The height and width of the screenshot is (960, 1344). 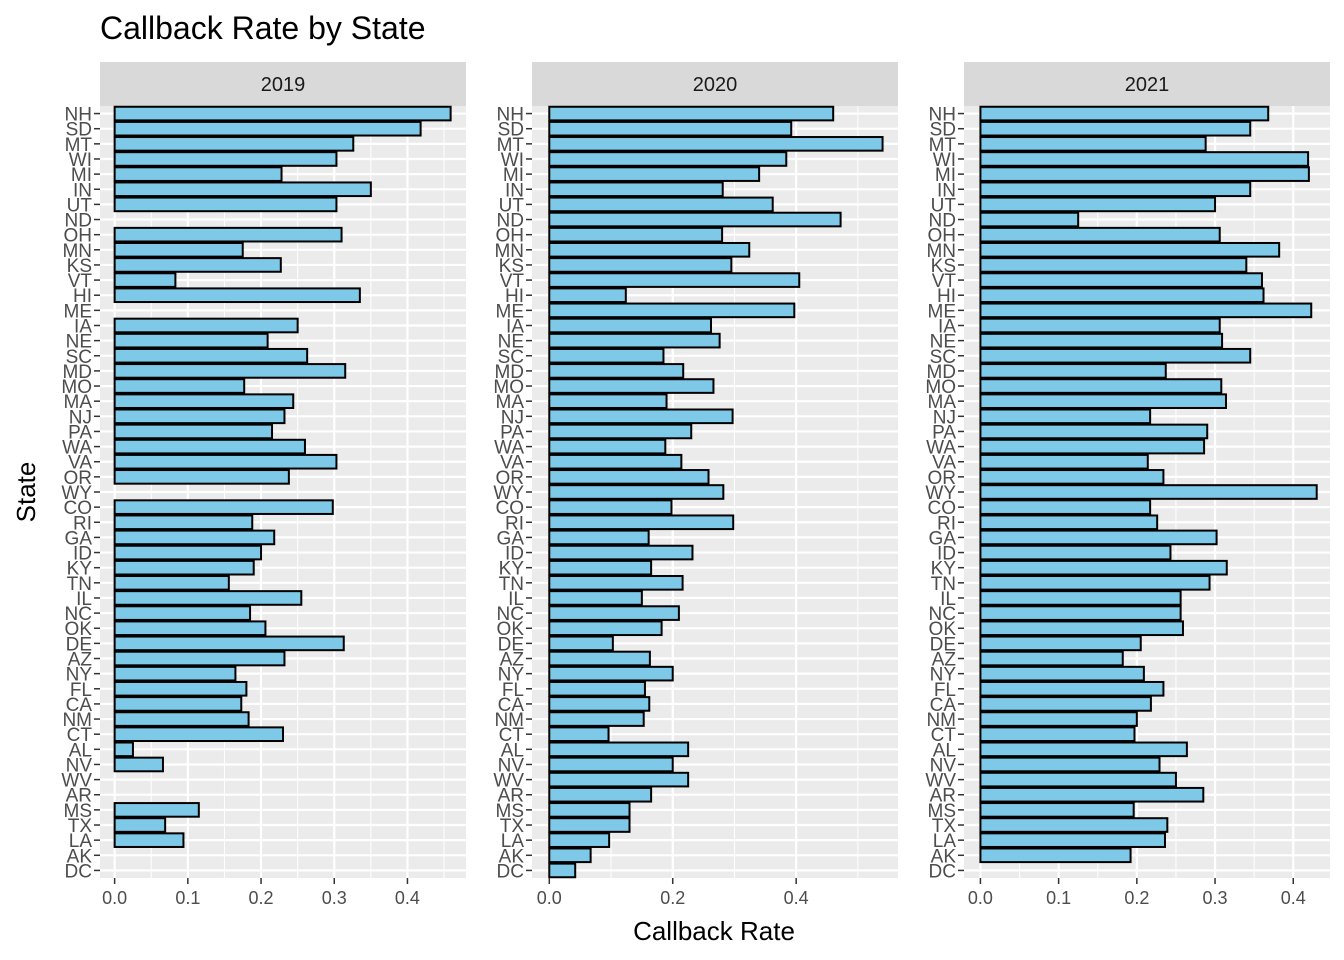 I want to click on bar-2021-VA, so click(x=1064, y=461).